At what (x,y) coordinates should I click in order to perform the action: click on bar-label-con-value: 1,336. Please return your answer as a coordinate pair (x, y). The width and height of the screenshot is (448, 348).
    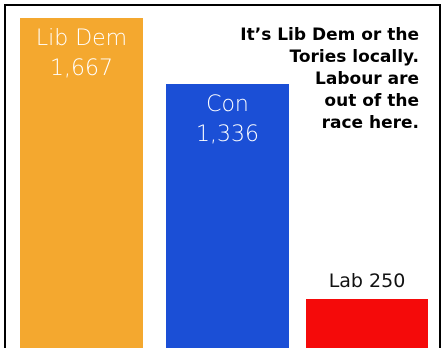
    Looking at the image, I should click on (227, 134).